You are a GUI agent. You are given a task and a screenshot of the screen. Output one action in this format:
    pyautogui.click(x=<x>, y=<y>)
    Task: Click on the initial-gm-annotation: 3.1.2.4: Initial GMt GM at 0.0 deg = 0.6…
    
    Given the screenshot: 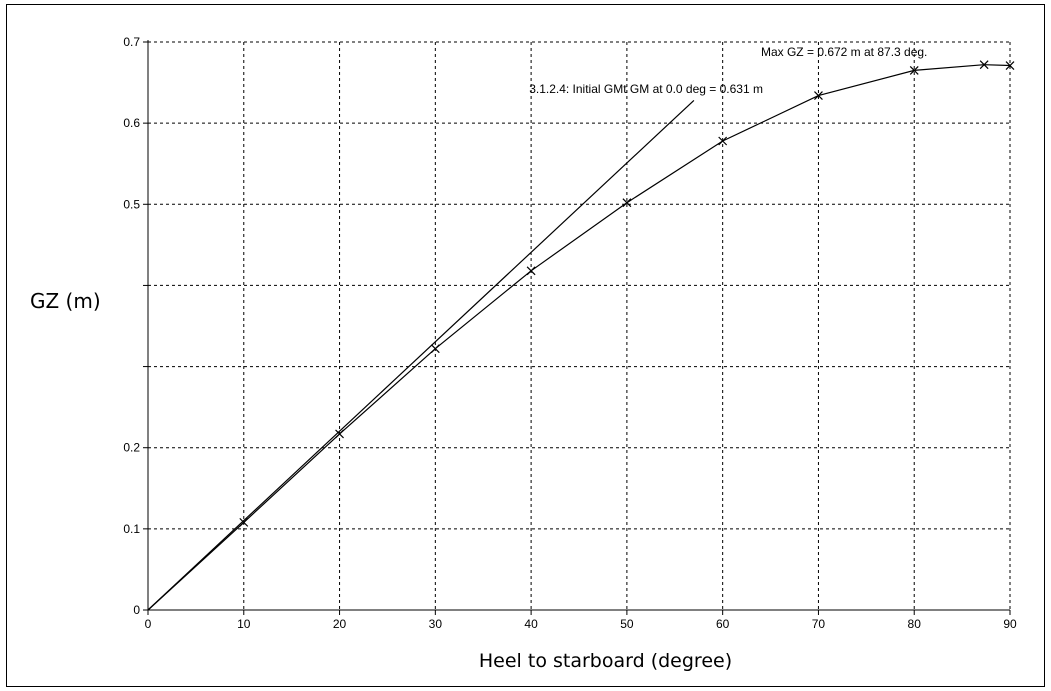 What is the action you would take?
    pyautogui.click(x=646, y=89)
    